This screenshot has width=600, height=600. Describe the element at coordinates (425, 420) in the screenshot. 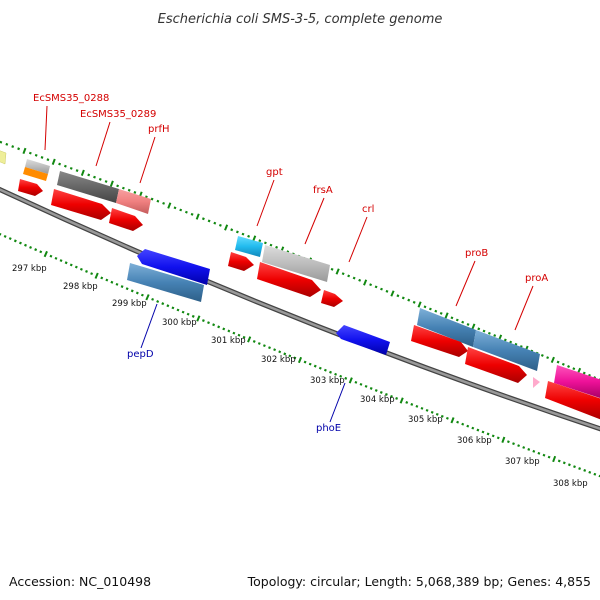

I see `tick-label: 305 kbp` at that location.